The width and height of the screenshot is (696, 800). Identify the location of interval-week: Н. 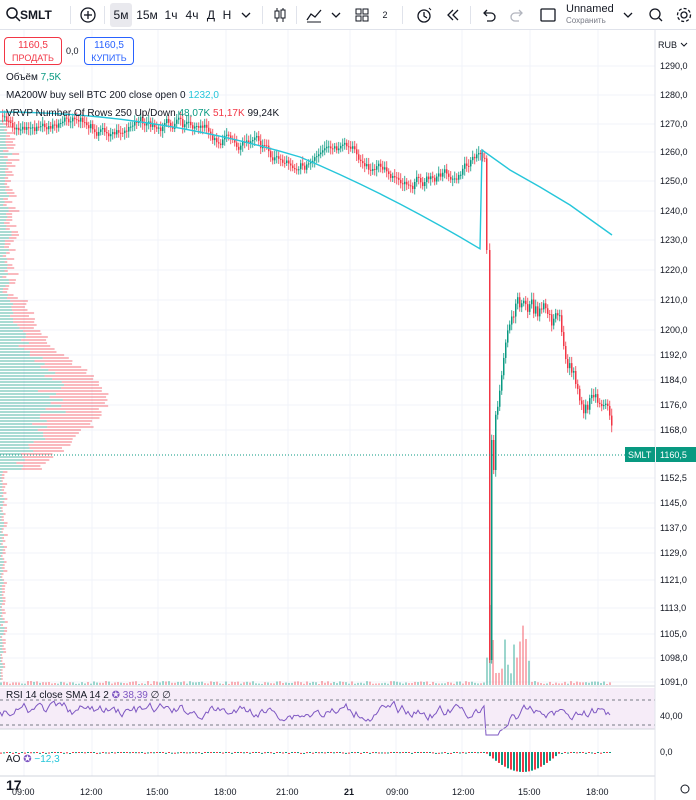
(227, 15).